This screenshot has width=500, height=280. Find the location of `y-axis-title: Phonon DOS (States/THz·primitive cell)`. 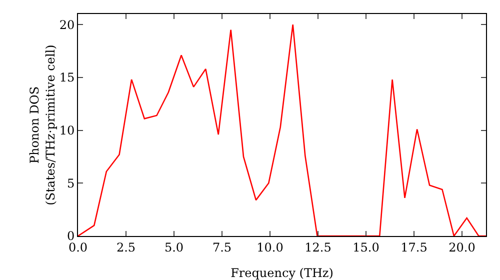

y-axis-title: Phonon DOS (States/THz·primitive cell) is located at coordinates (43, 125).